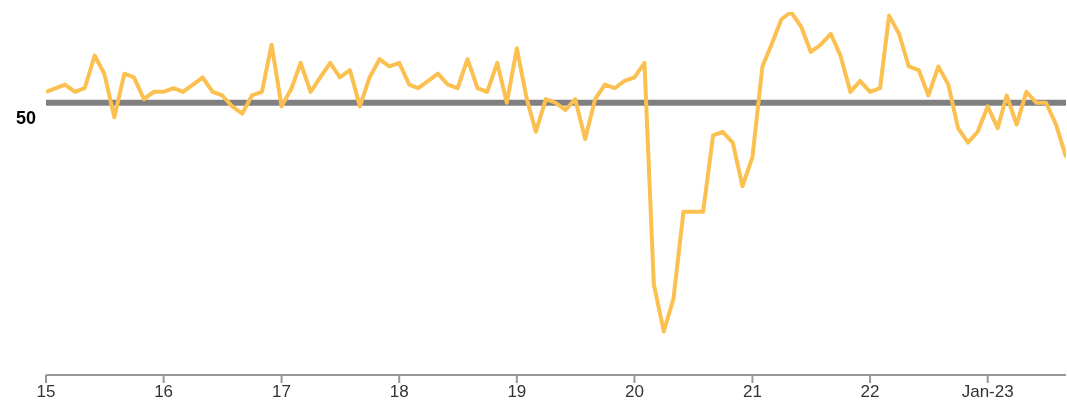  What do you see at coordinates (634, 392) in the screenshot?
I see `x-tick-label: 20` at bounding box center [634, 392].